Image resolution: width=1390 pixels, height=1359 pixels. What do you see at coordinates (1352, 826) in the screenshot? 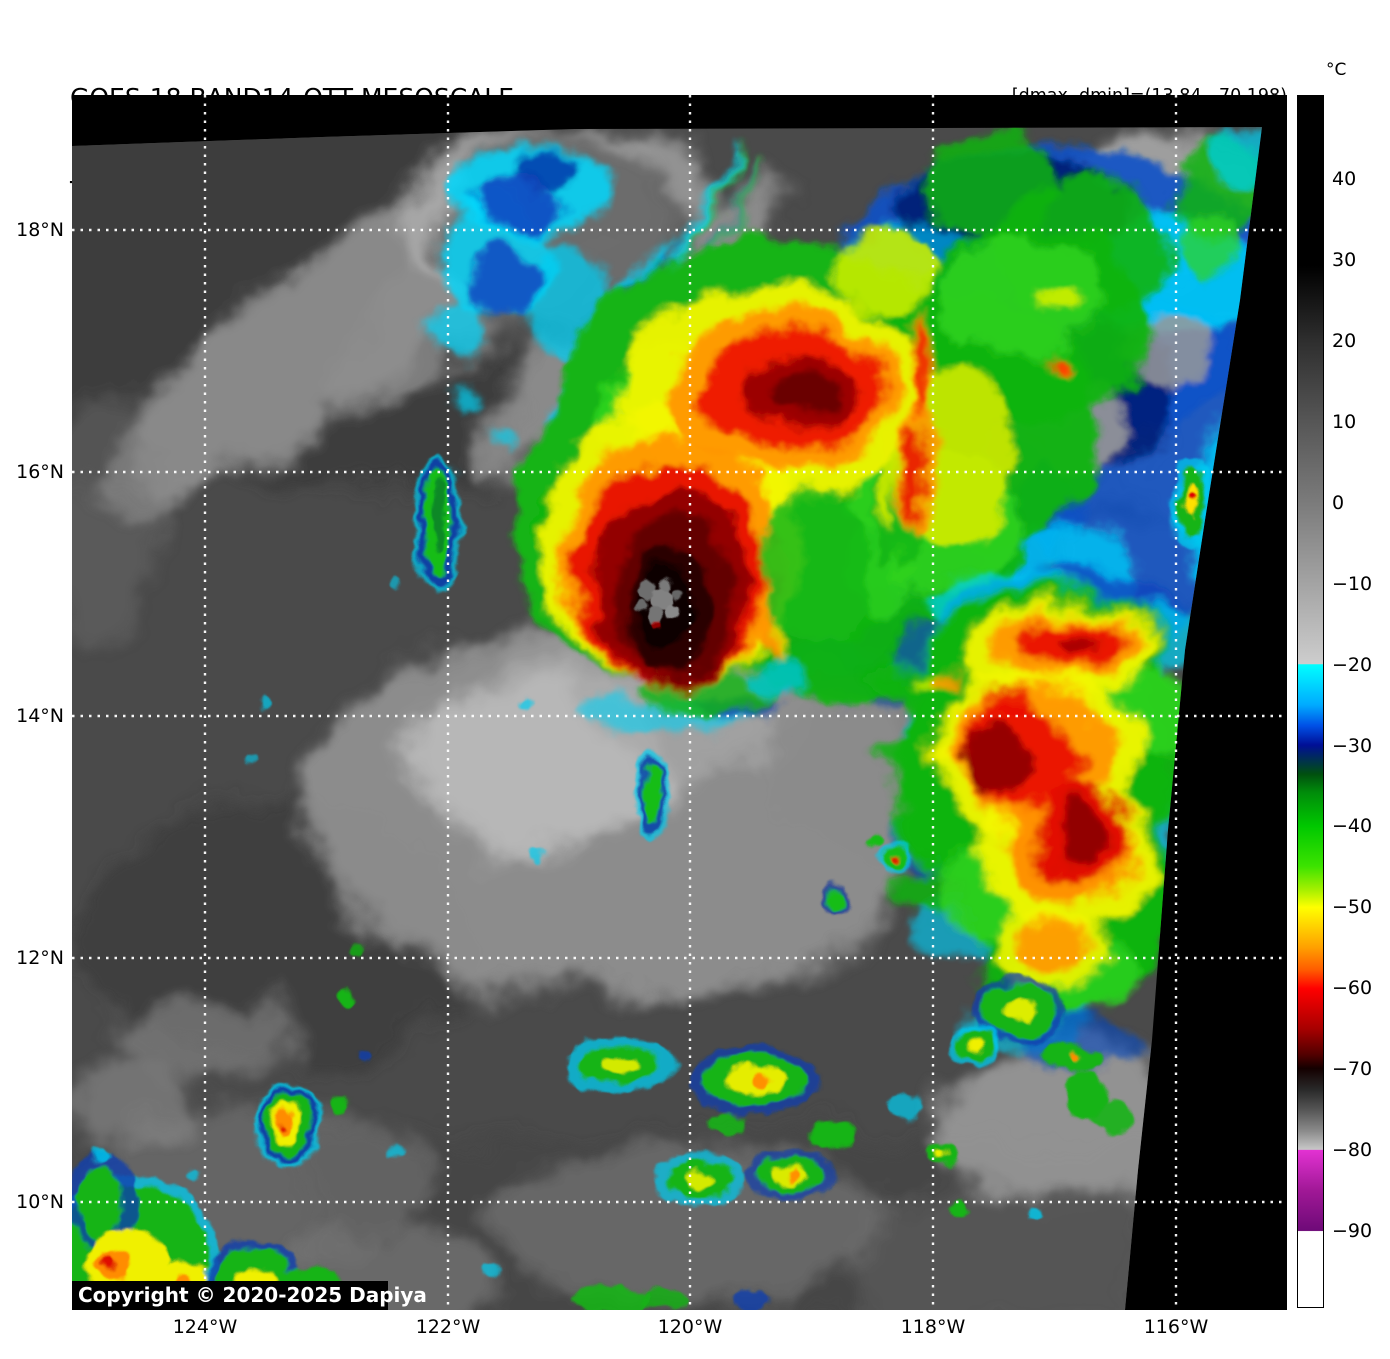
I see `colorbar-tick-m40: −40` at bounding box center [1352, 826].